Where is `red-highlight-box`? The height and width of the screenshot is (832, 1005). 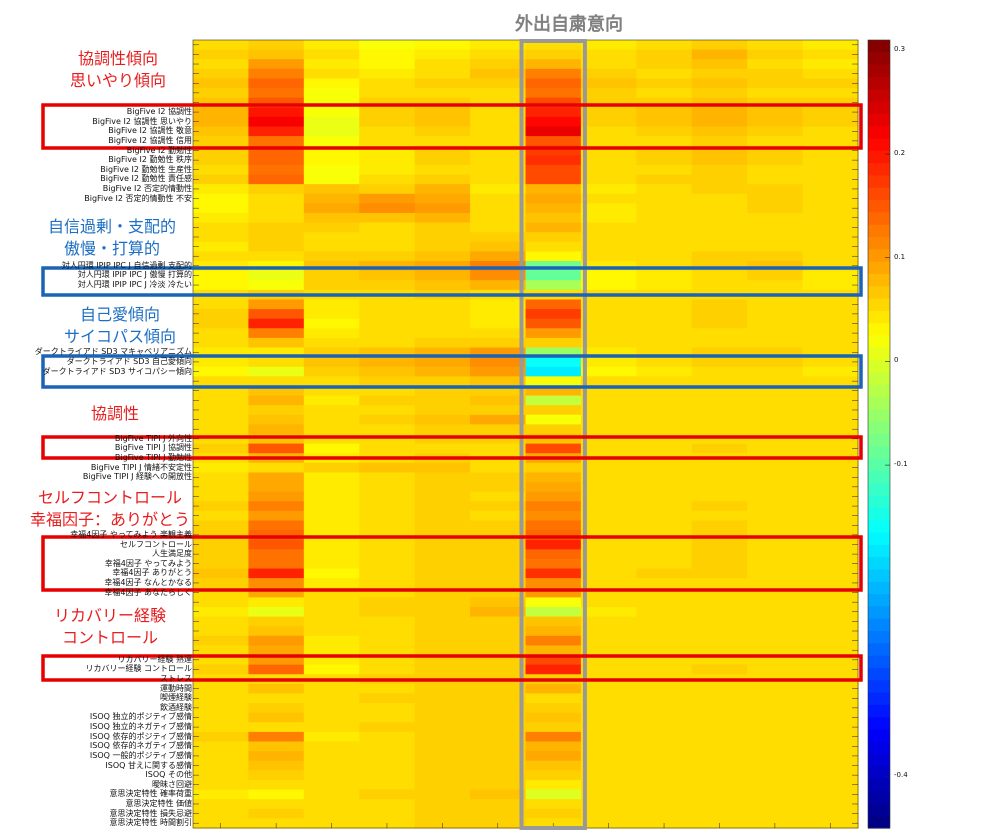 red-highlight-box is located at coordinates (452, 447).